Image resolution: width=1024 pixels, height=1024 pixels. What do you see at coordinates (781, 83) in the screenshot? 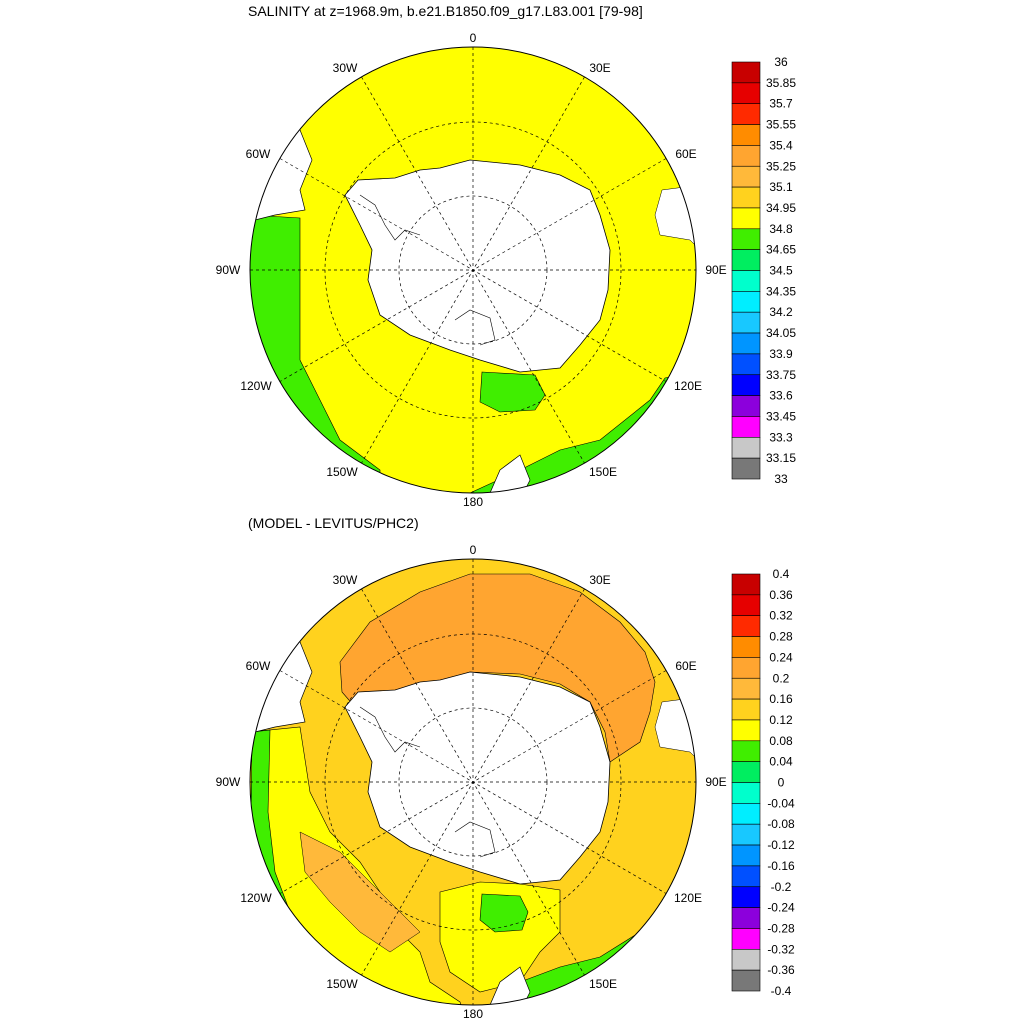
I see `colorbar-label: 35.85` at bounding box center [781, 83].